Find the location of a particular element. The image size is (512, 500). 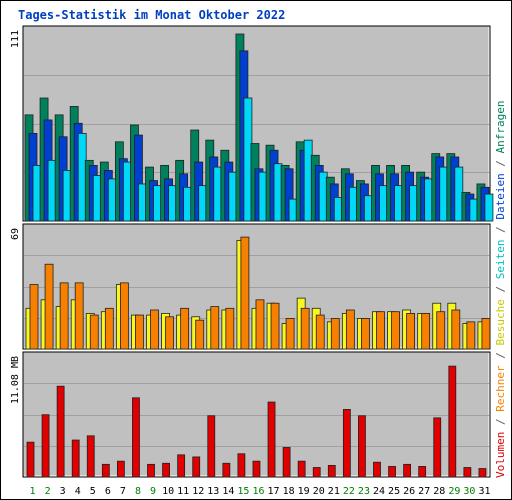

x-tick-label-day-21: 21 is located at coordinates (334, 491).